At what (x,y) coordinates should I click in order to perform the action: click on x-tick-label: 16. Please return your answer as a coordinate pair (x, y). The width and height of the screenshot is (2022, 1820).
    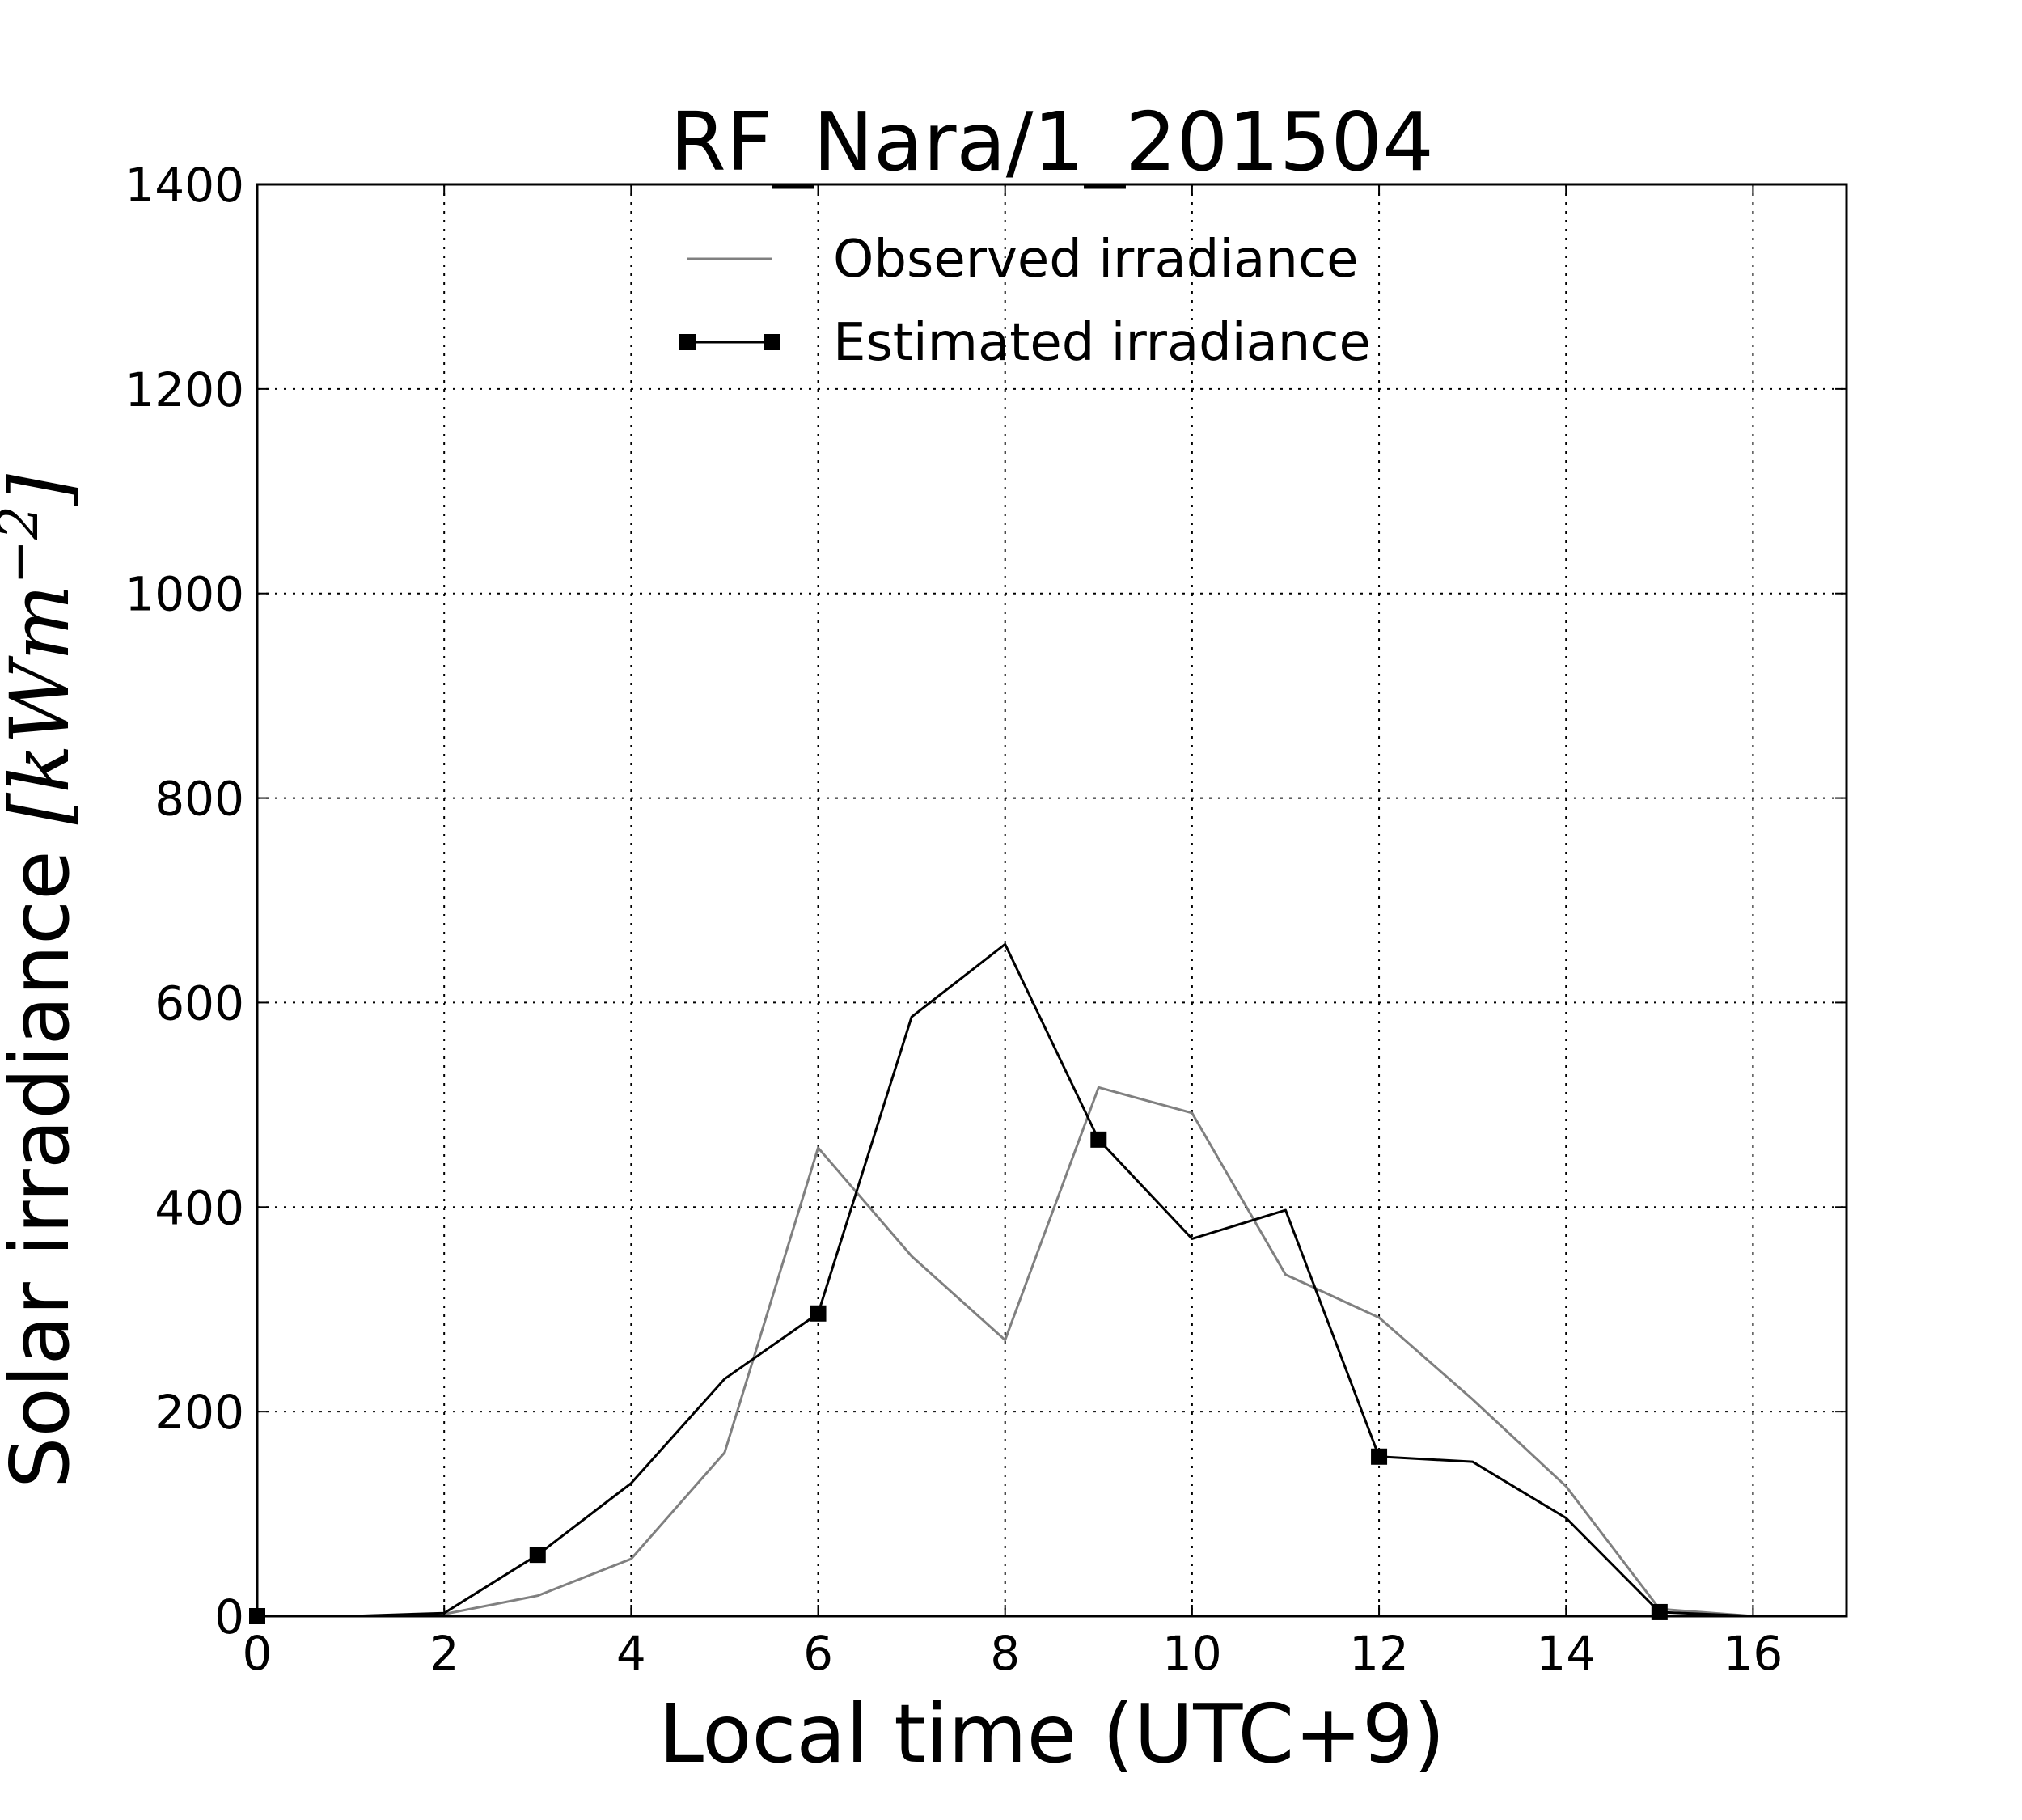
    Looking at the image, I should click on (1753, 1653).